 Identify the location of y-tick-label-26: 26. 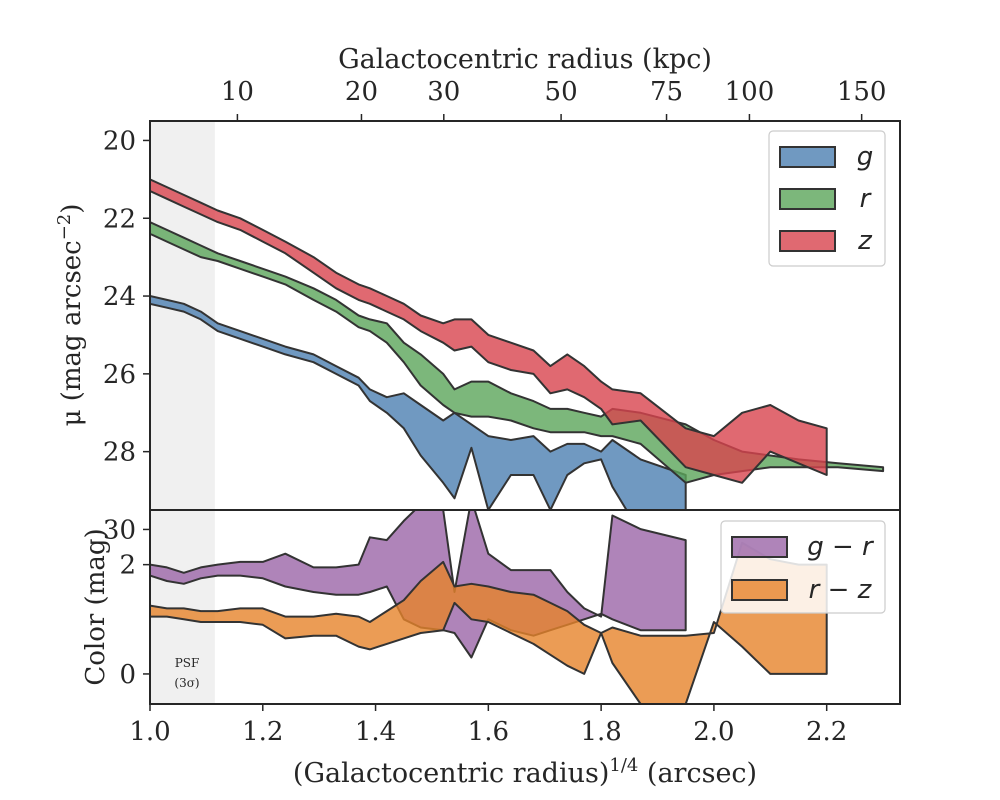
(119, 375).